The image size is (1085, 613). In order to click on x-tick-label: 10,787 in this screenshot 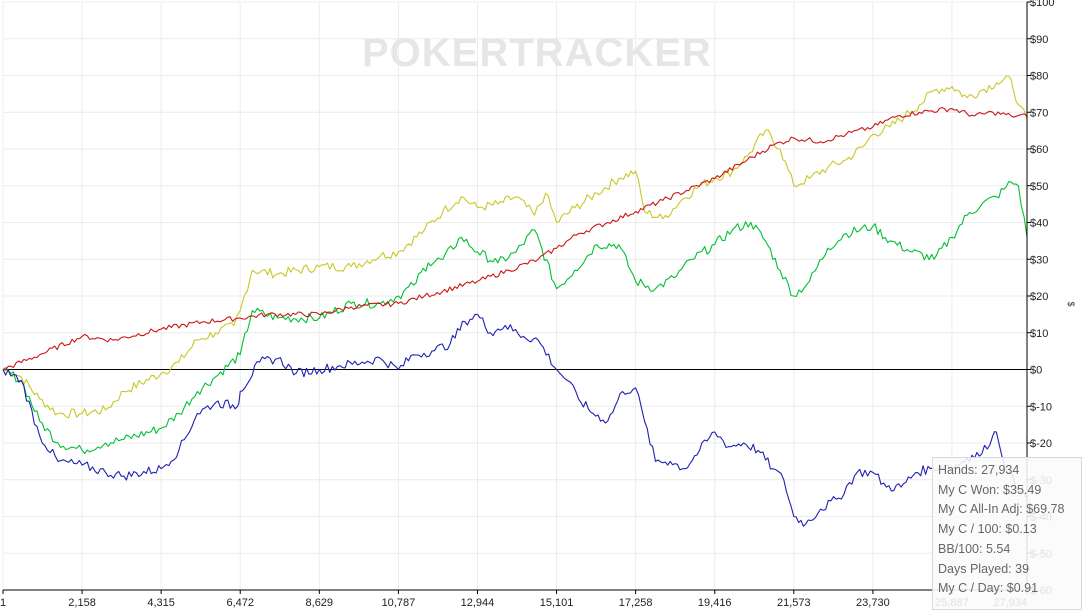, I will do `click(399, 603)`.